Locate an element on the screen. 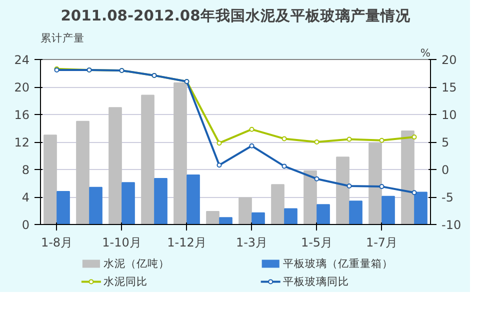  x-tick-label: 1-3月 is located at coordinates (252, 243).